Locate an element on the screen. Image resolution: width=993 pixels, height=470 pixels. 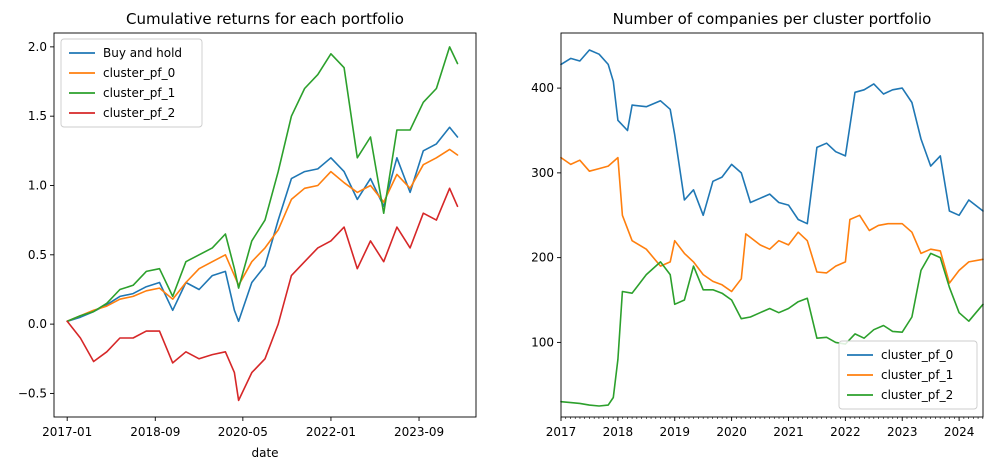
y-tick-label: 100 is located at coordinates (542, 342).